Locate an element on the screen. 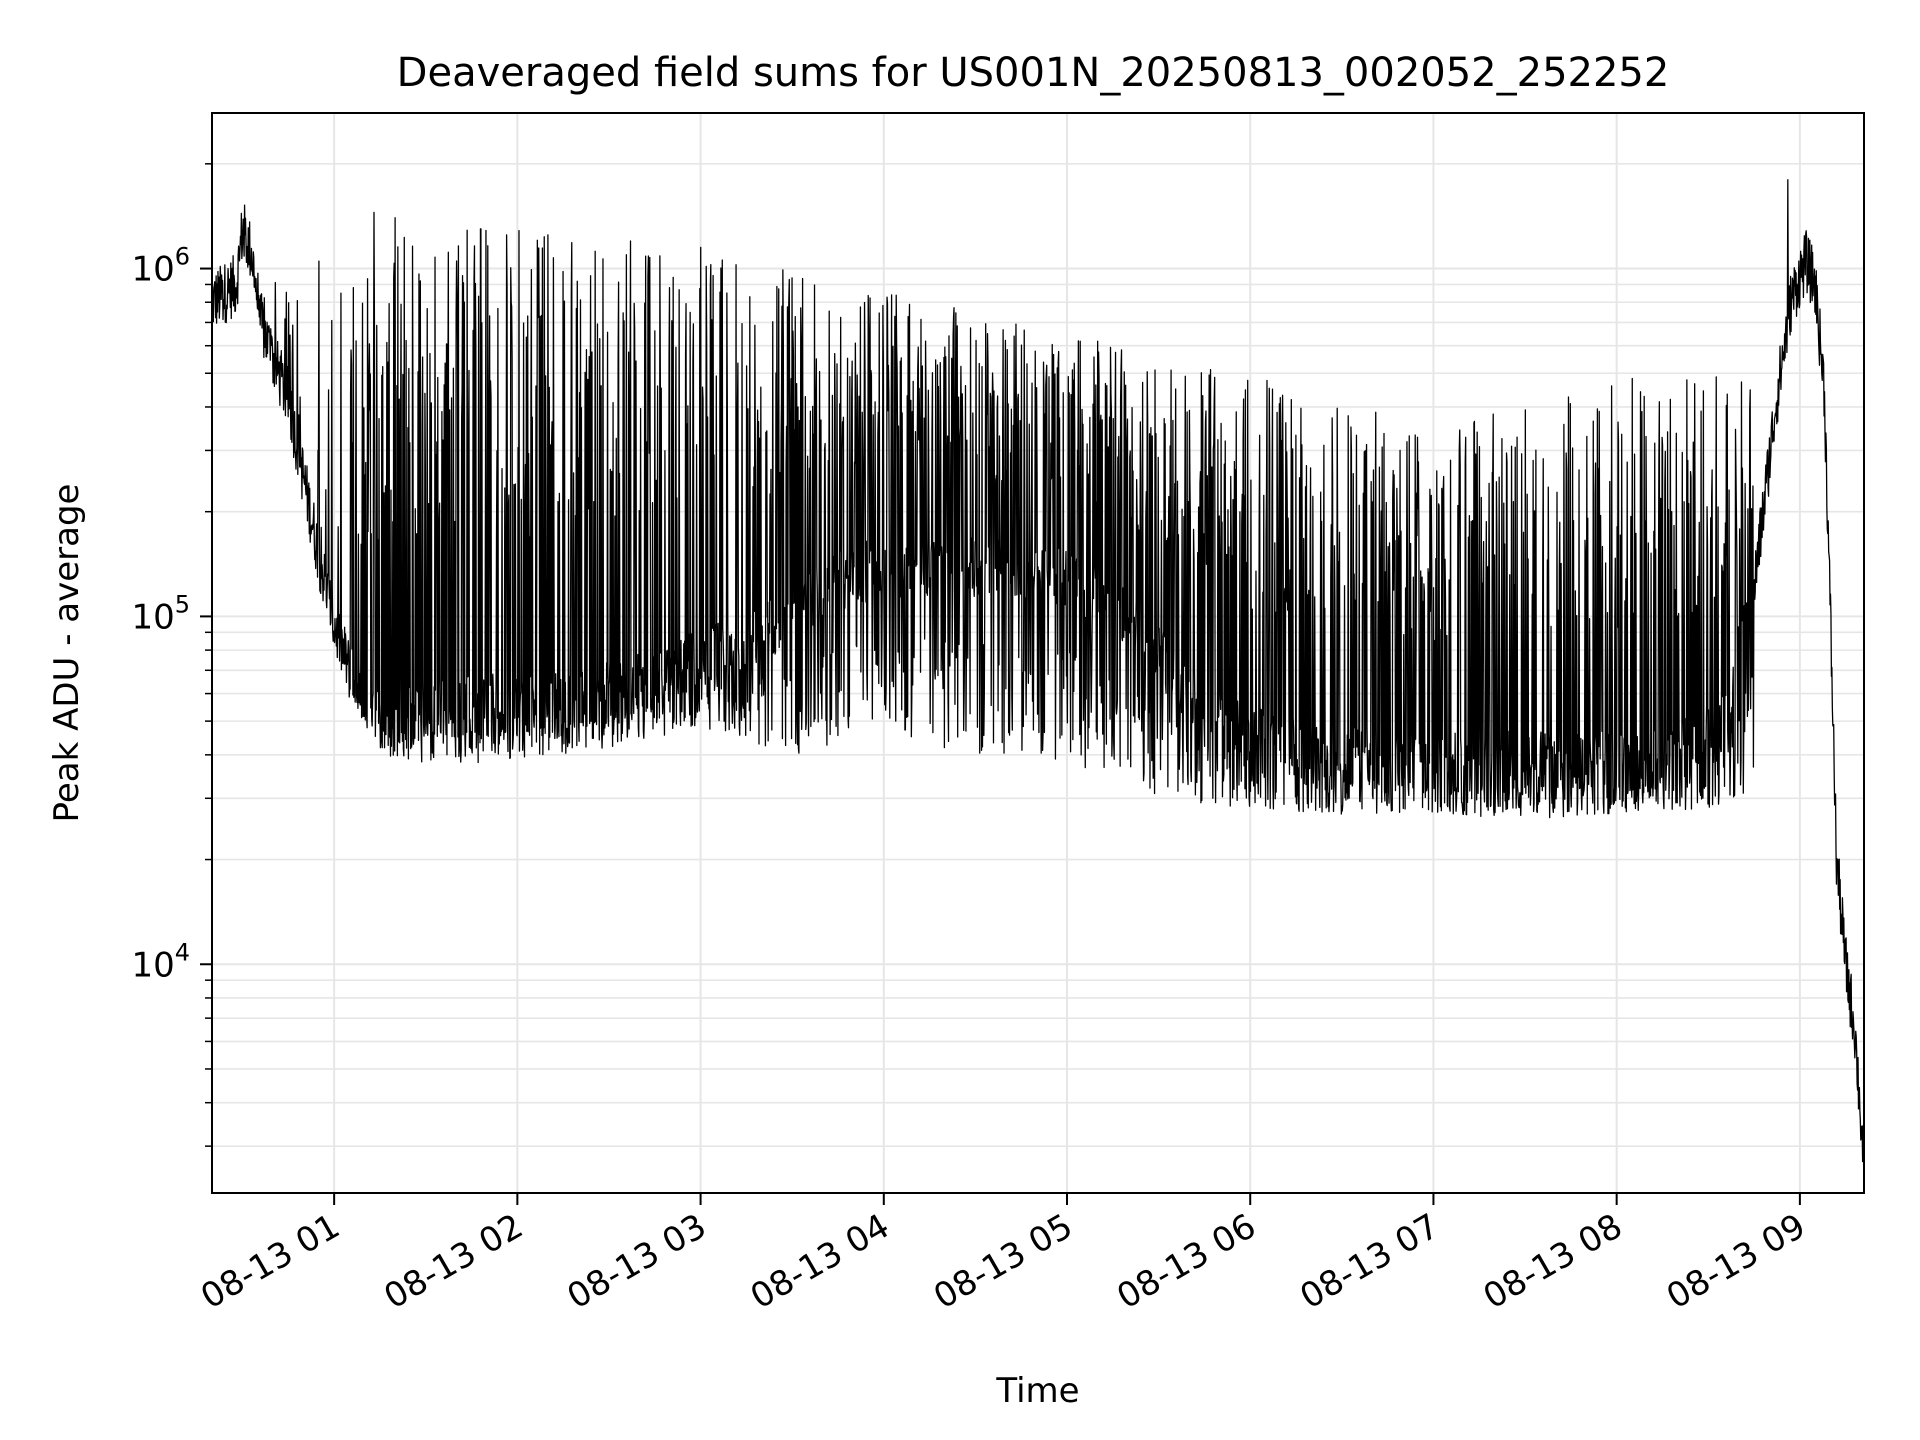  y-axis-label: Peak ADU - average is located at coordinates (67, 653).